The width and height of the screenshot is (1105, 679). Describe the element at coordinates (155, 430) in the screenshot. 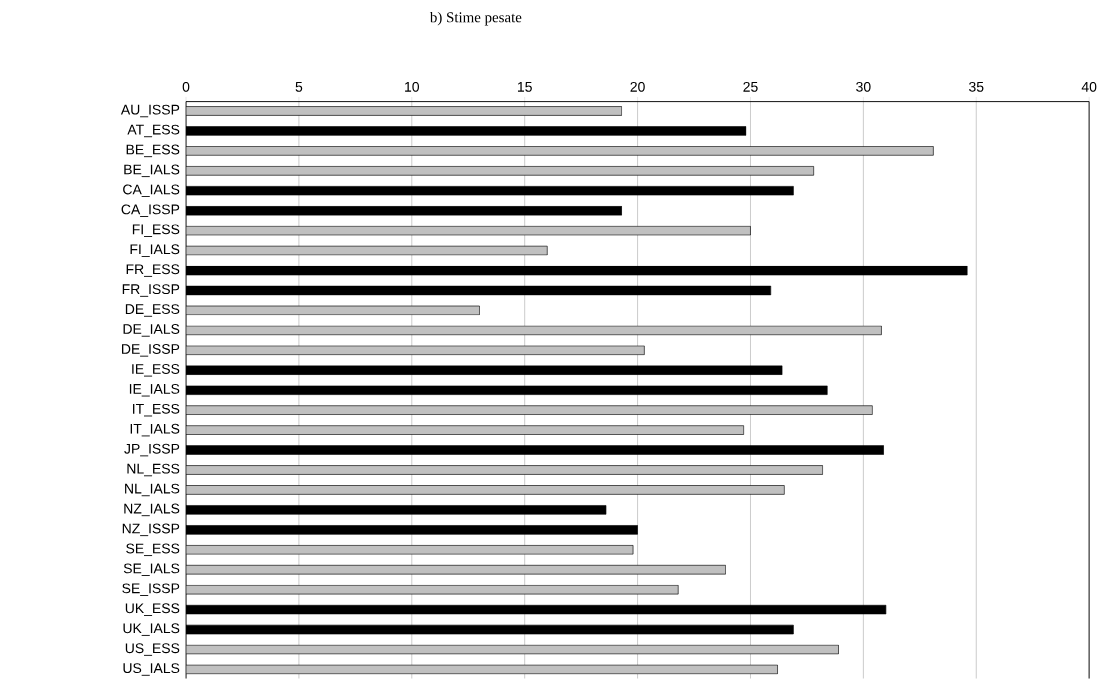

I see `y-tick-label: IT_IALS` at that location.